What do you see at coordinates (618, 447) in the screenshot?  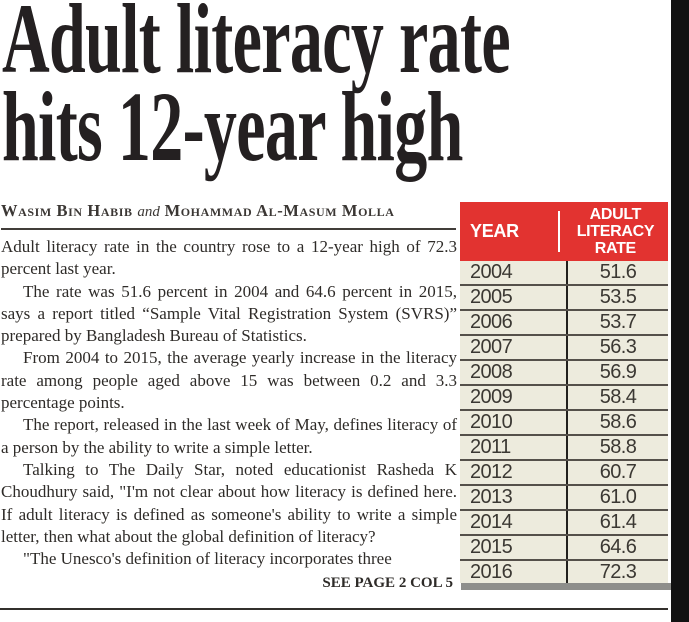 I see `rate-cell: 58.8` at bounding box center [618, 447].